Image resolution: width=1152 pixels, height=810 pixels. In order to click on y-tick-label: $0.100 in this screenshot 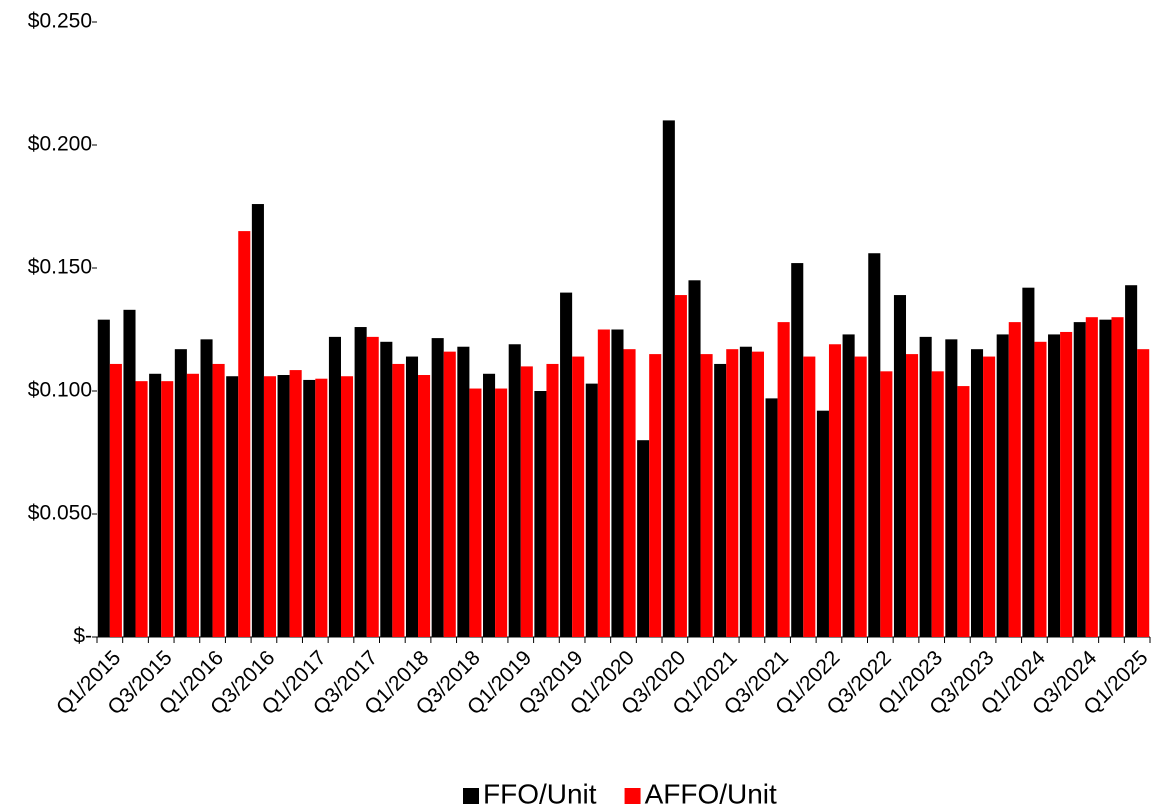, I will do `click(60, 390)`.